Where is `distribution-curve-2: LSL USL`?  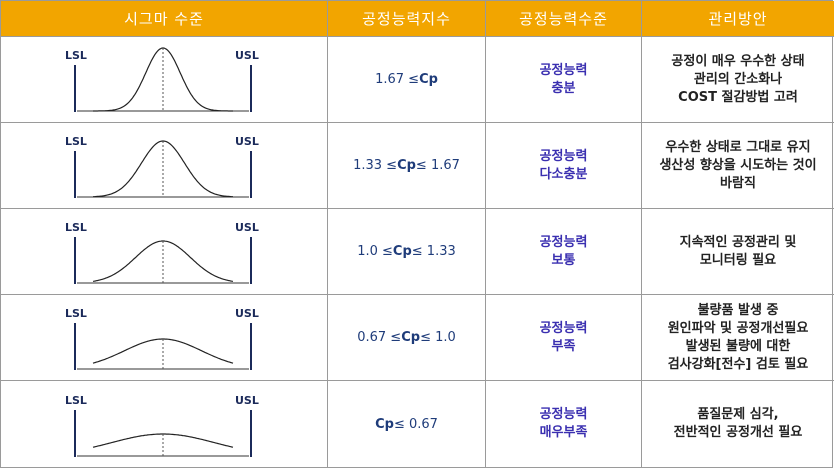
distribution-curve-2: LSL USL is located at coordinates (162, 166).